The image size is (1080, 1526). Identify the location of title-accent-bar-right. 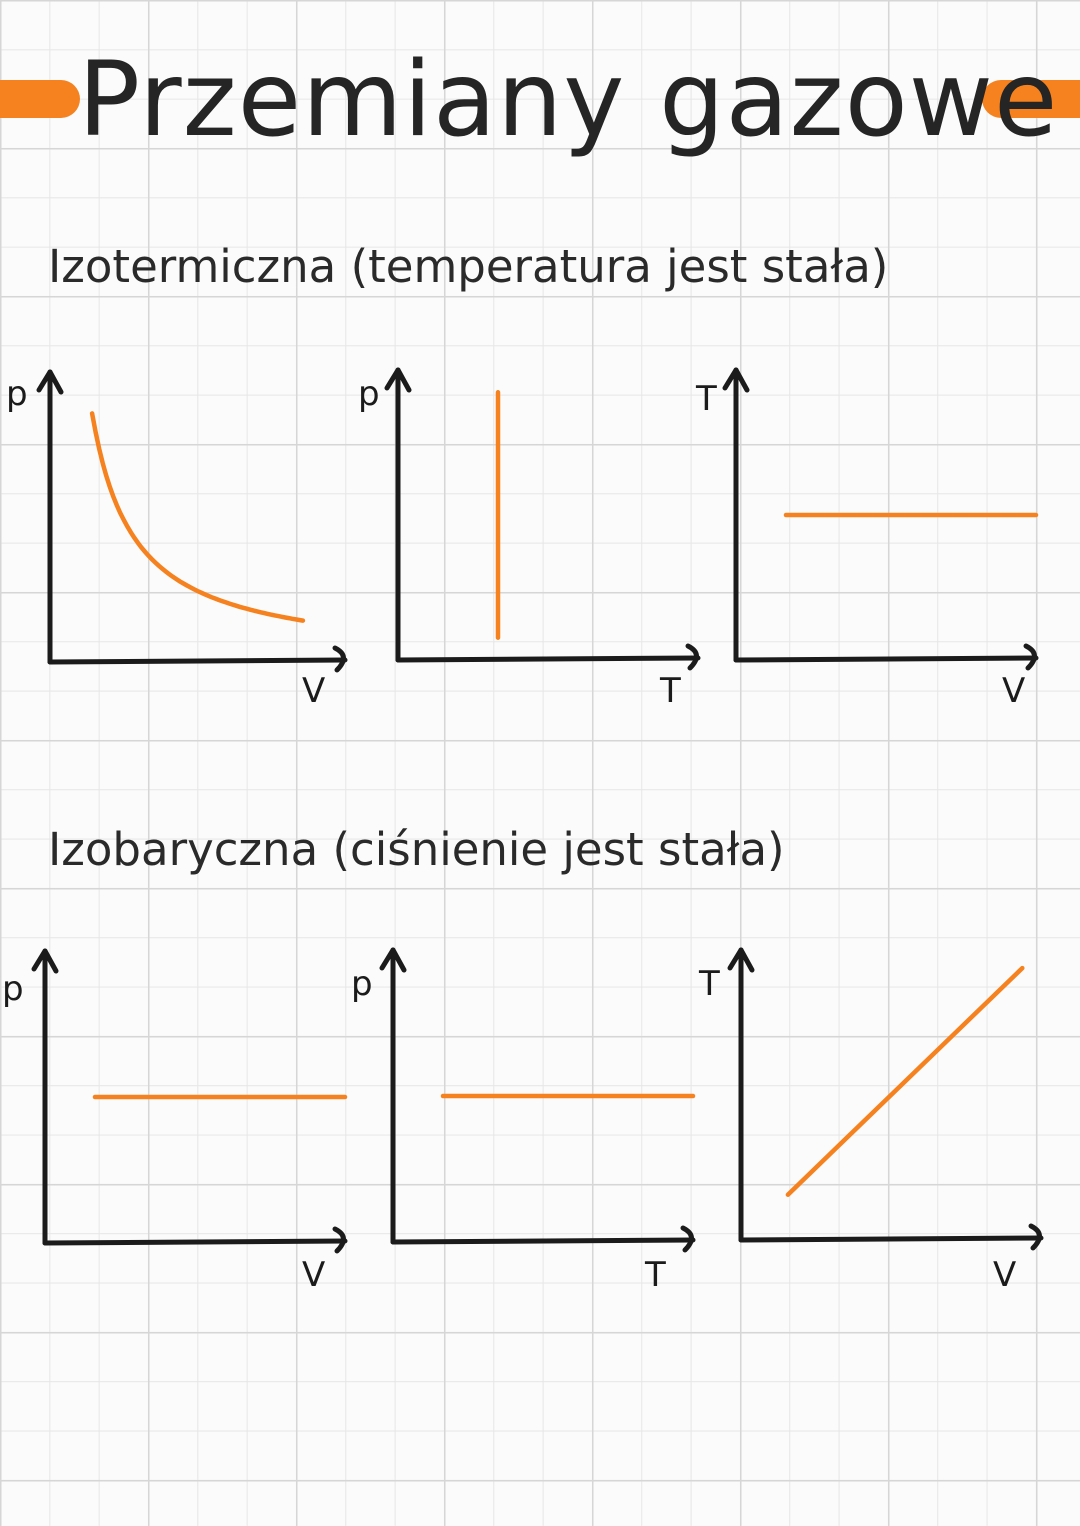
(1031, 99).